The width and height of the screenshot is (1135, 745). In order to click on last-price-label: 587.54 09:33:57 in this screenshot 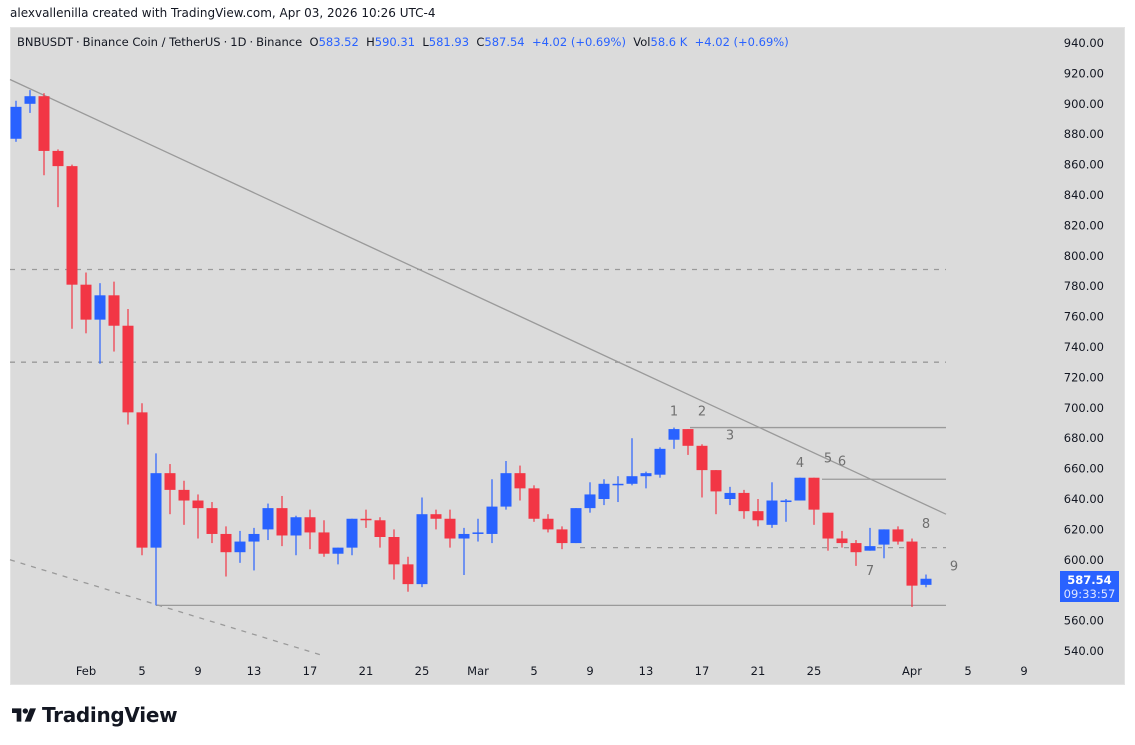, I will do `click(1089, 586)`.